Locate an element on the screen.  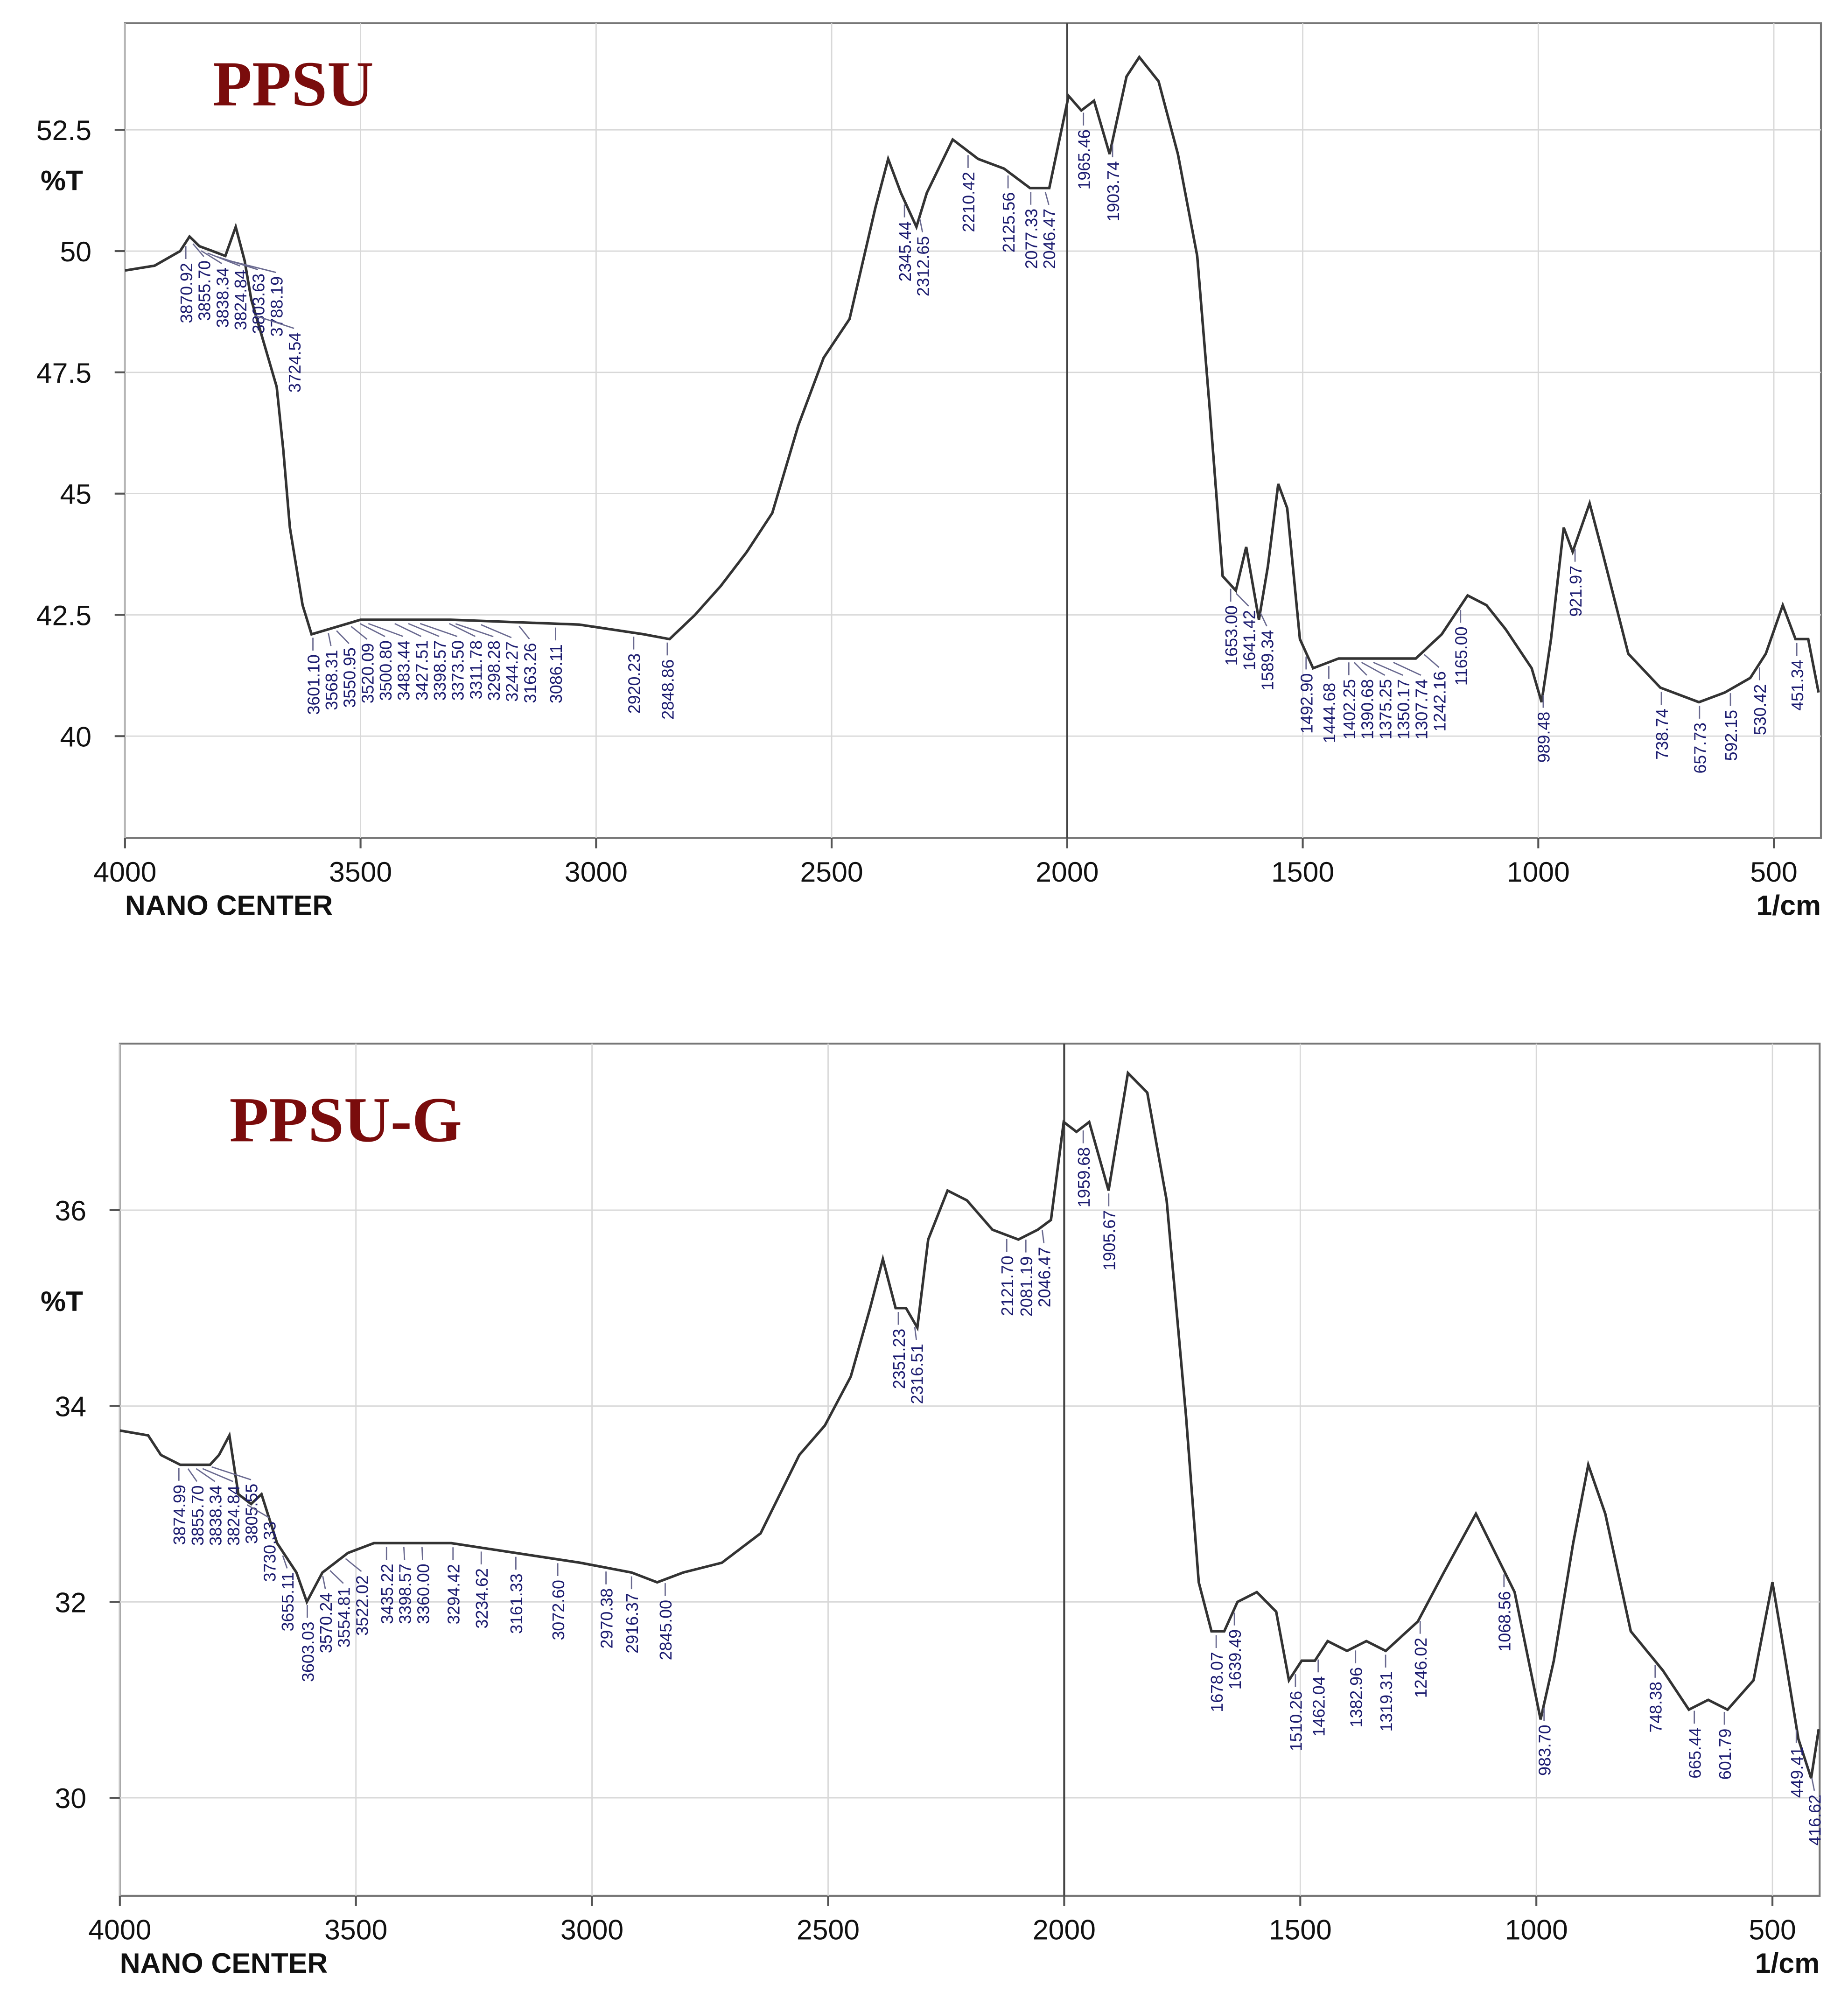
peak-label: 3244.27 is located at coordinates (512, 671).